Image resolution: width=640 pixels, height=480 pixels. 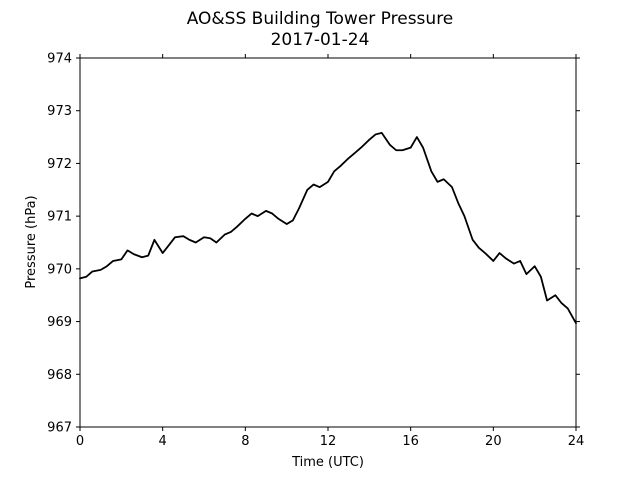 I want to click on x-axis-label: Time (UTC), so click(x=327, y=462).